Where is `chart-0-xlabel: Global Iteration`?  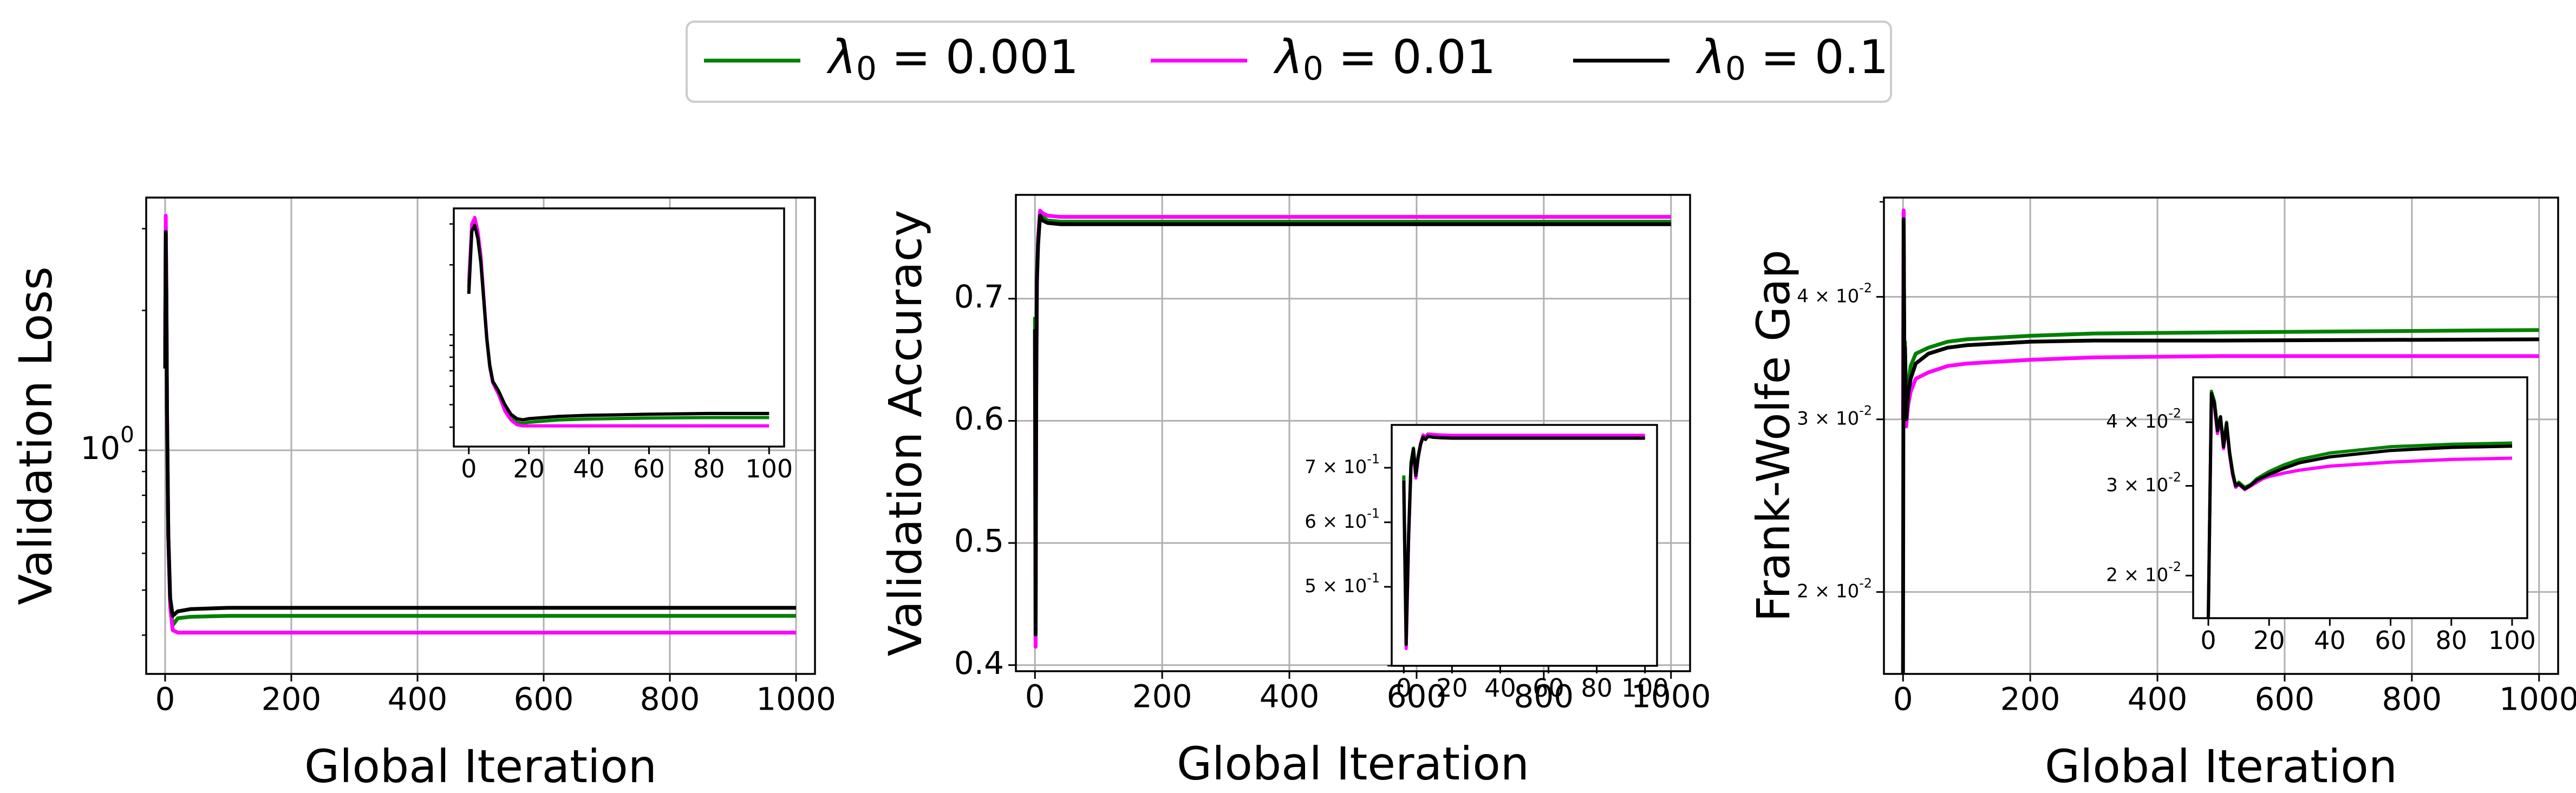 chart-0-xlabel: Global Iteration is located at coordinates (480, 767).